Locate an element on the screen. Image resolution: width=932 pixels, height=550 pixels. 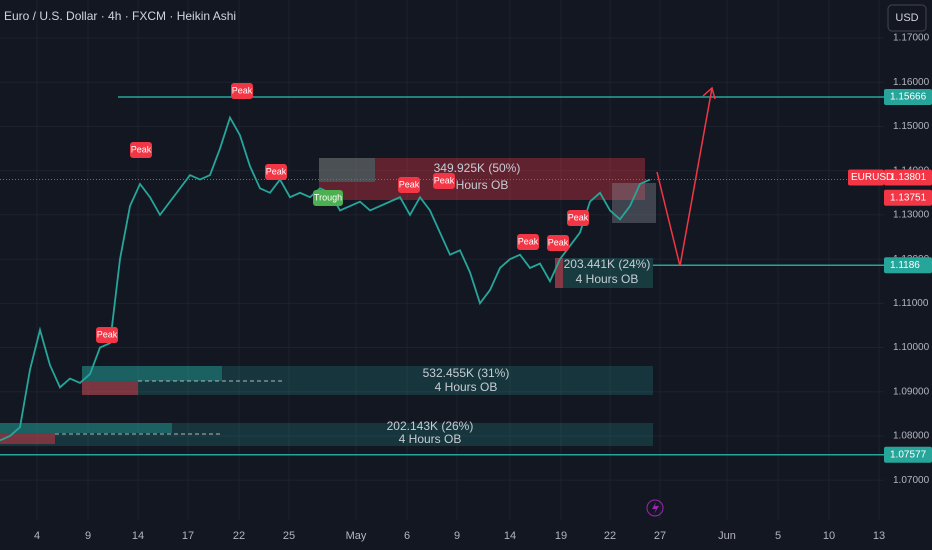
x-tick-label: May is located at coordinates (356, 536).